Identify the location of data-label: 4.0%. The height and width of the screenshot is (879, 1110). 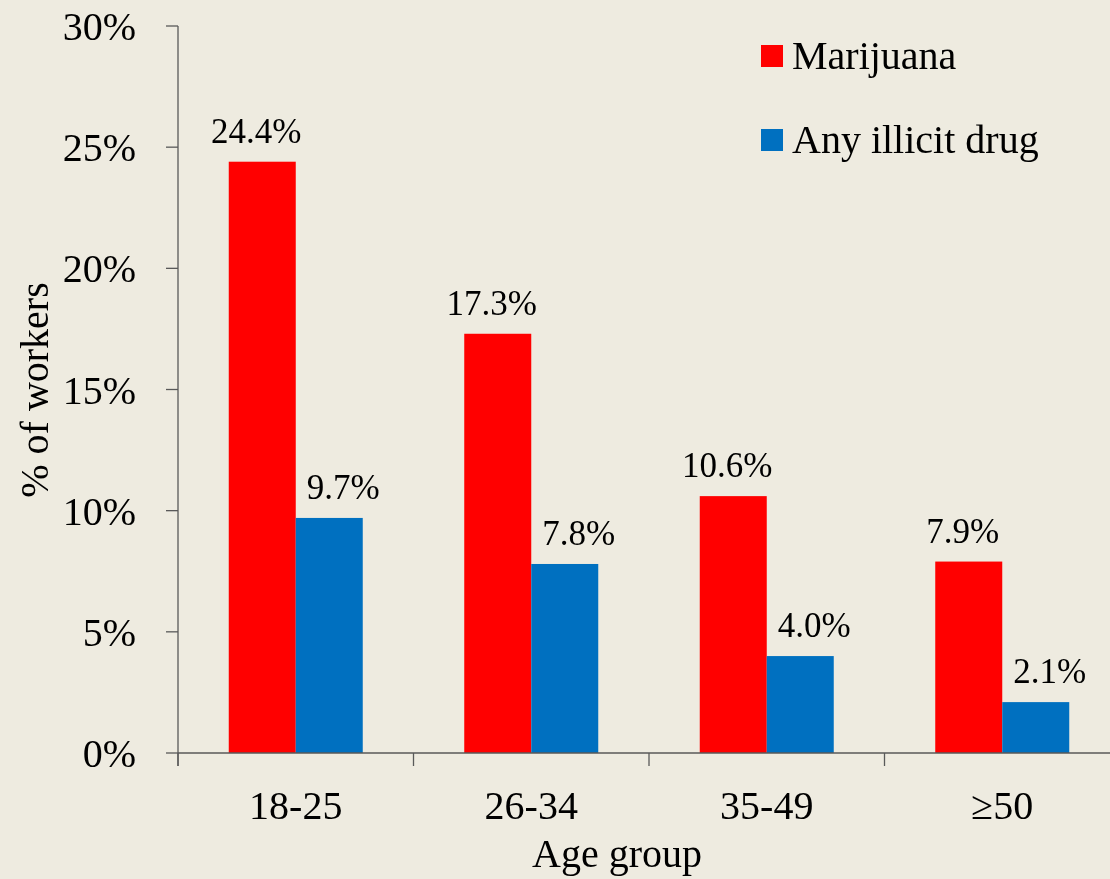
(814, 626).